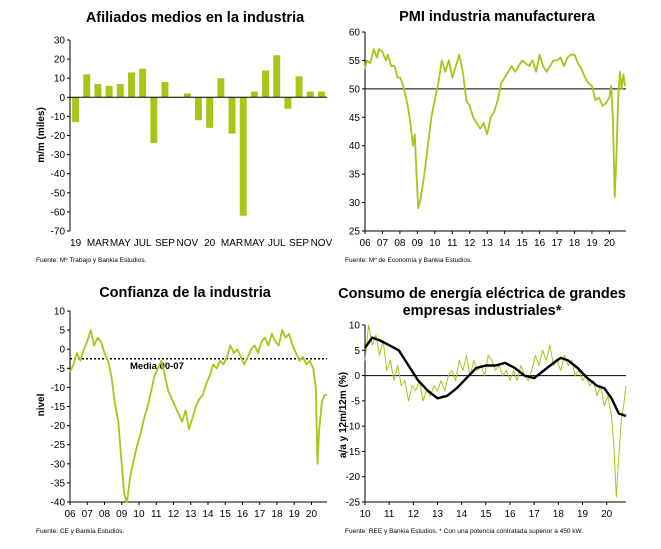  Describe the element at coordinates (592, 243) in the screenshot. I see `pmi-x-tick-label: 19` at that location.